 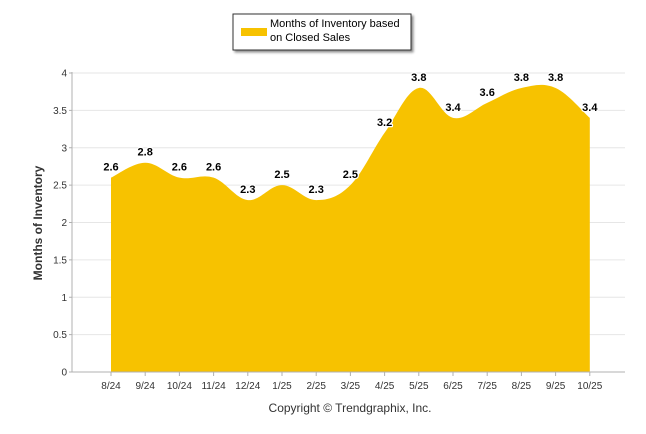 What do you see at coordinates (64, 373) in the screenshot?
I see `y-tick-label: 0` at bounding box center [64, 373].